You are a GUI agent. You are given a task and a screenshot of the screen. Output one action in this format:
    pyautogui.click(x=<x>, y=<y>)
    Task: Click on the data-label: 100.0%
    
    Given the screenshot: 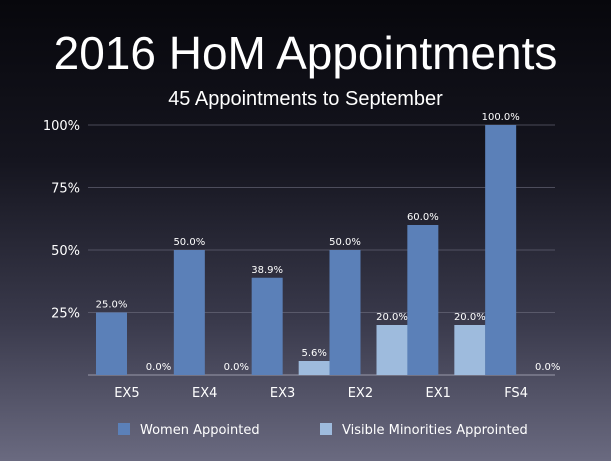 What is the action you would take?
    pyautogui.click(x=501, y=117)
    